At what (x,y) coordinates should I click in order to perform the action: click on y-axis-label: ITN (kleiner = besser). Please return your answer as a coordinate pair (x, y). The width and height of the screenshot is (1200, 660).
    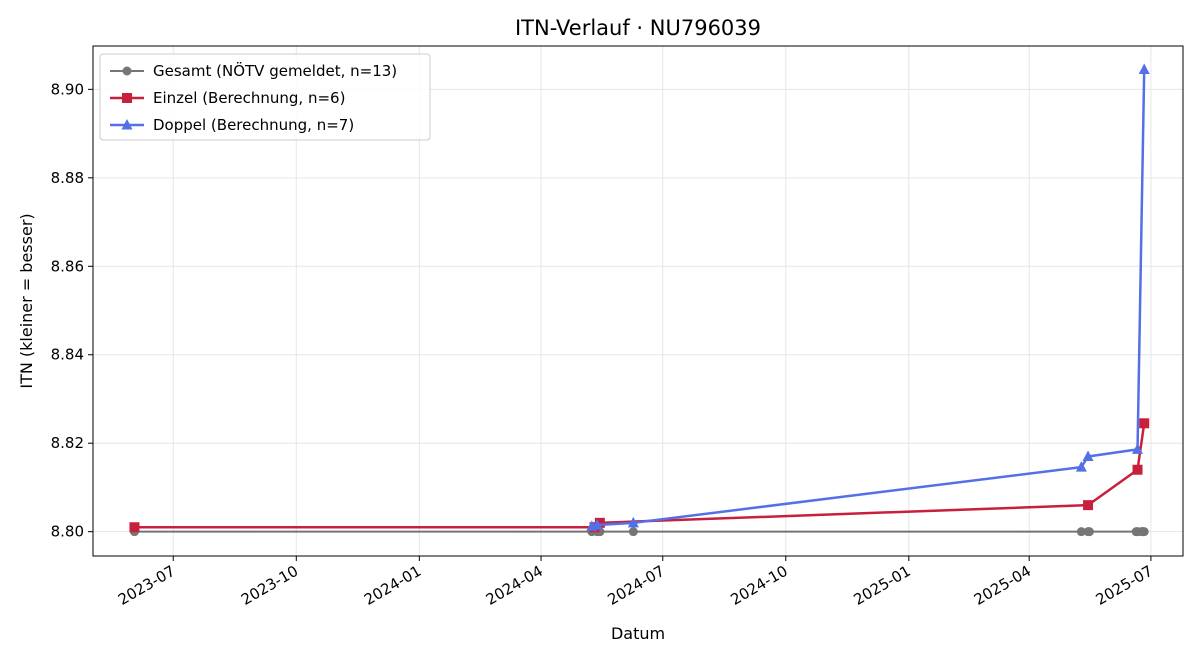
    Looking at the image, I should click on (26, 300).